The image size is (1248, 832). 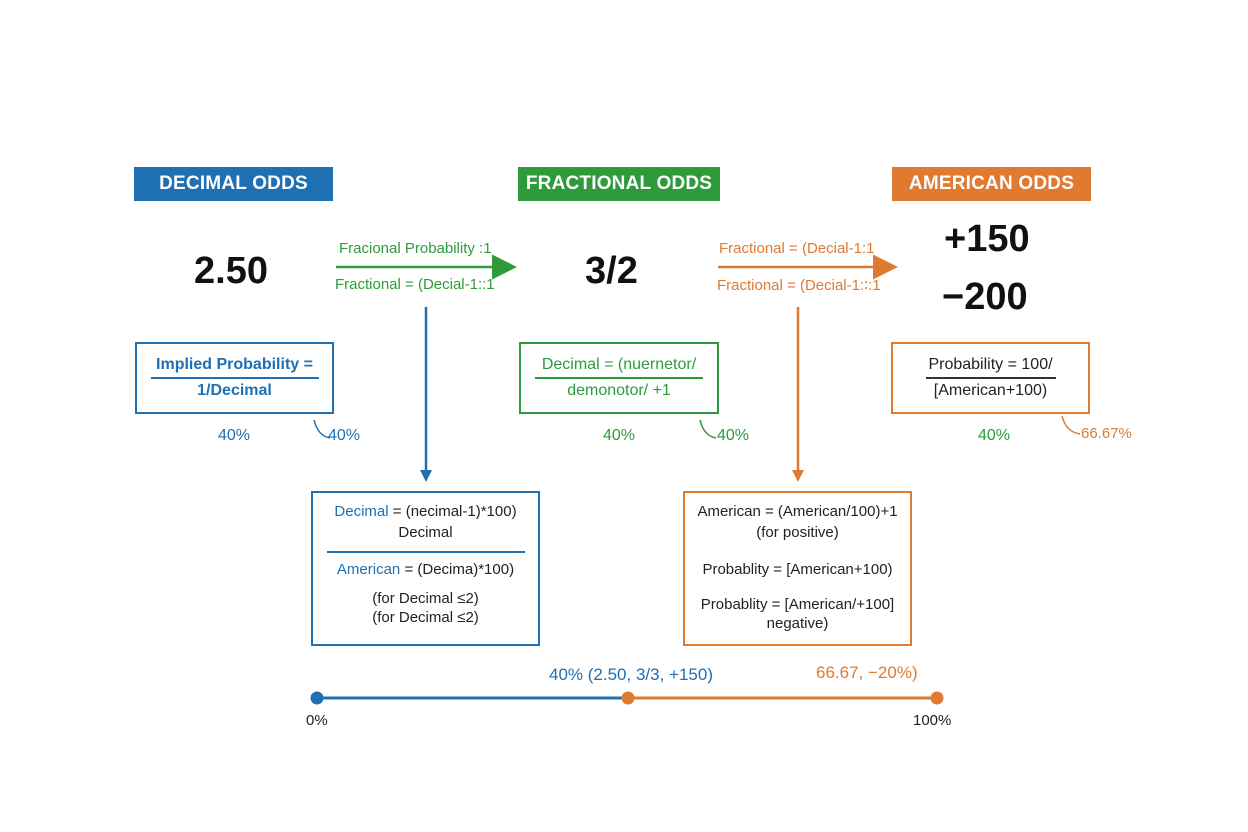 I want to click on decimal-probability-box: Implied Probability = 1/Decimal, so click(x=234, y=378).